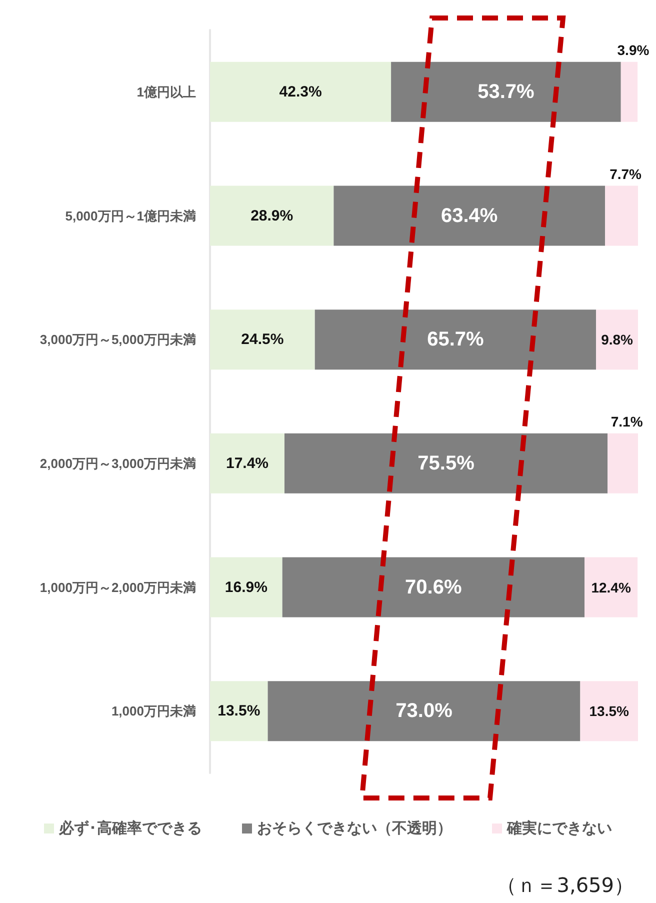 The height and width of the screenshot is (903, 656). What do you see at coordinates (130, 216) in the screenshot?
I see `y-tick-label: 5,000万円～1億円未満` at bounding box center [130, 216].